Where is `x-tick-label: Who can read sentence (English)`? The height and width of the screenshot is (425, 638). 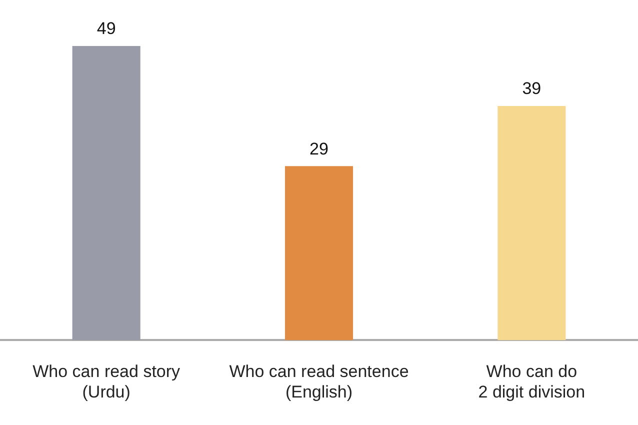
x-tick-label: Who can read sentence (English) is located at coordinates (319, 382).